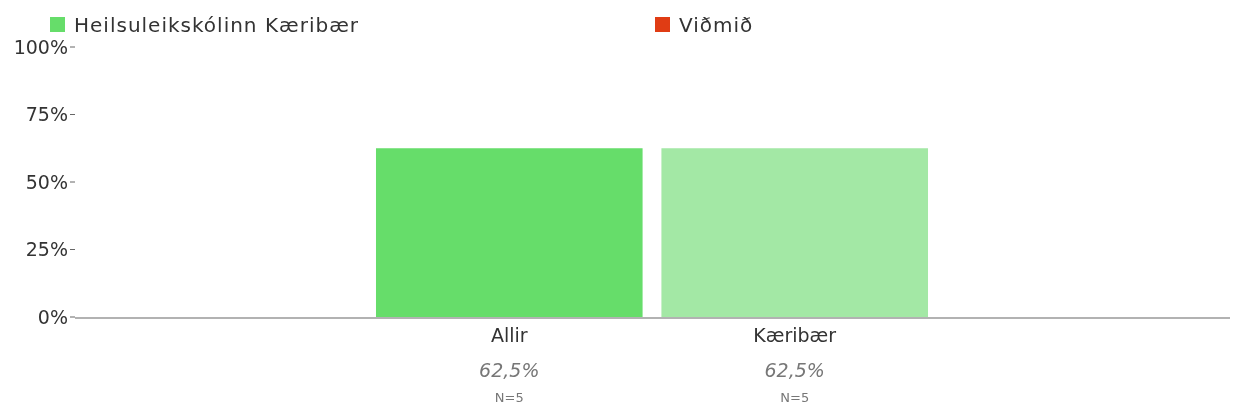  Describe the element at coordinates (509, 335) in the screenshot. I see `x-tick-label: Allir` at that location.